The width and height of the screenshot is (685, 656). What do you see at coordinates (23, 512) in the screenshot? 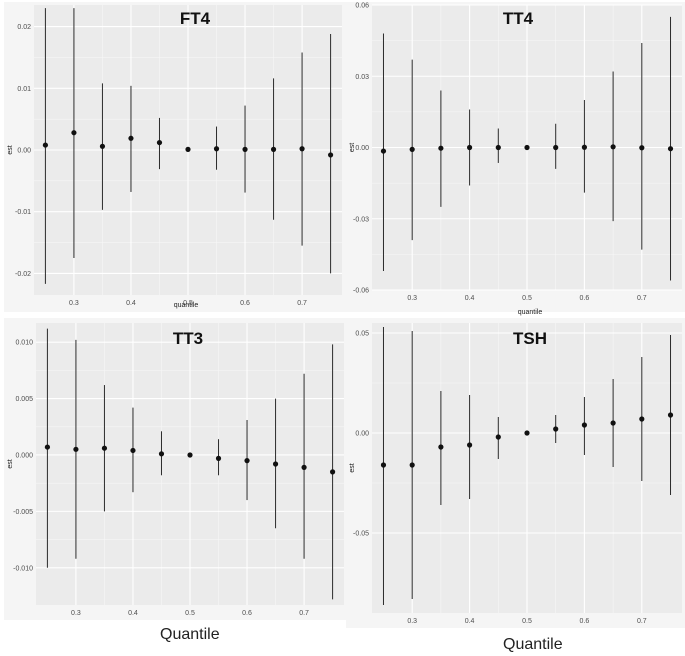
I see `y-tick-label: -0.005` at bounding box center [23, 512].